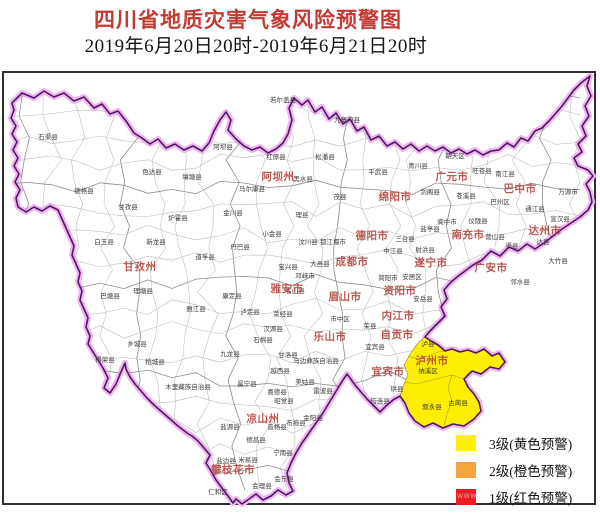  I want to click on legend-swatch-red: www, so click(467, 496).